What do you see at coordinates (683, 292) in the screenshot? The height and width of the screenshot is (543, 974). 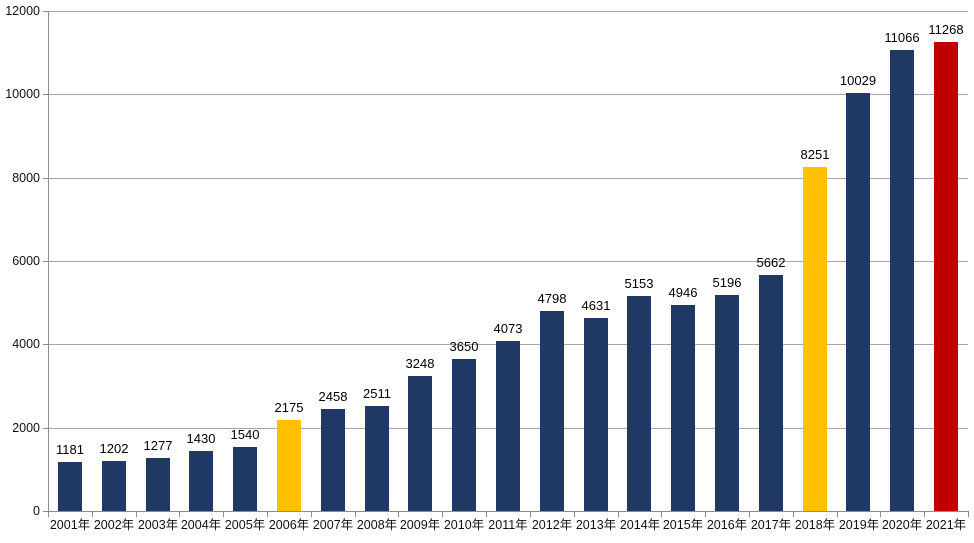 I see `bar-value-label-2015年: 4946` at bounding box center [683, 292].